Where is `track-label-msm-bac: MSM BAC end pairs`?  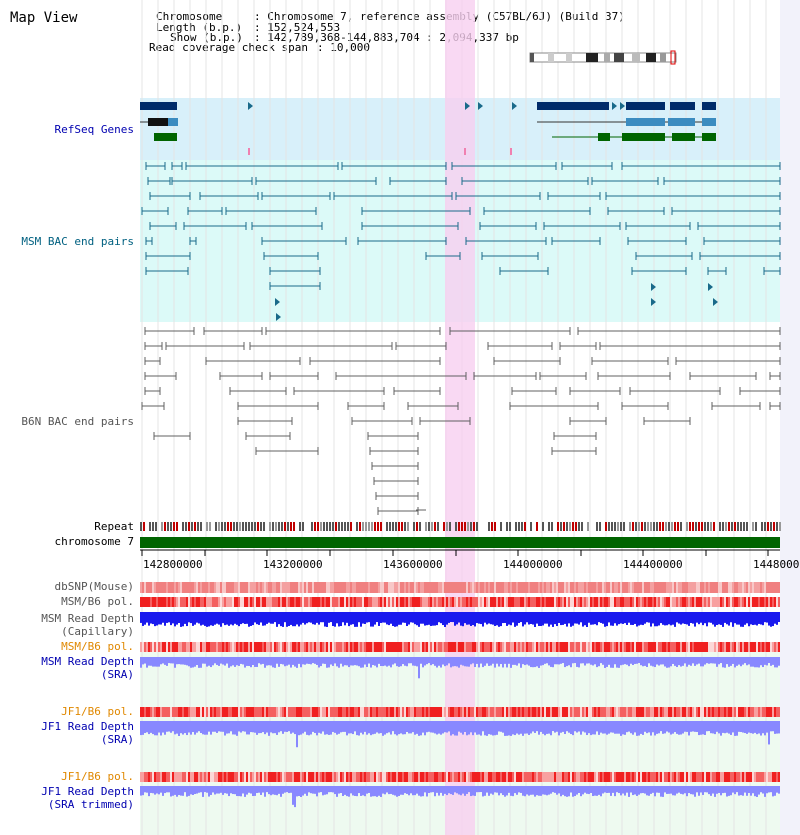
track-label-msm-bac: MSM BAC end pairs is located at coordinates (77, 241).